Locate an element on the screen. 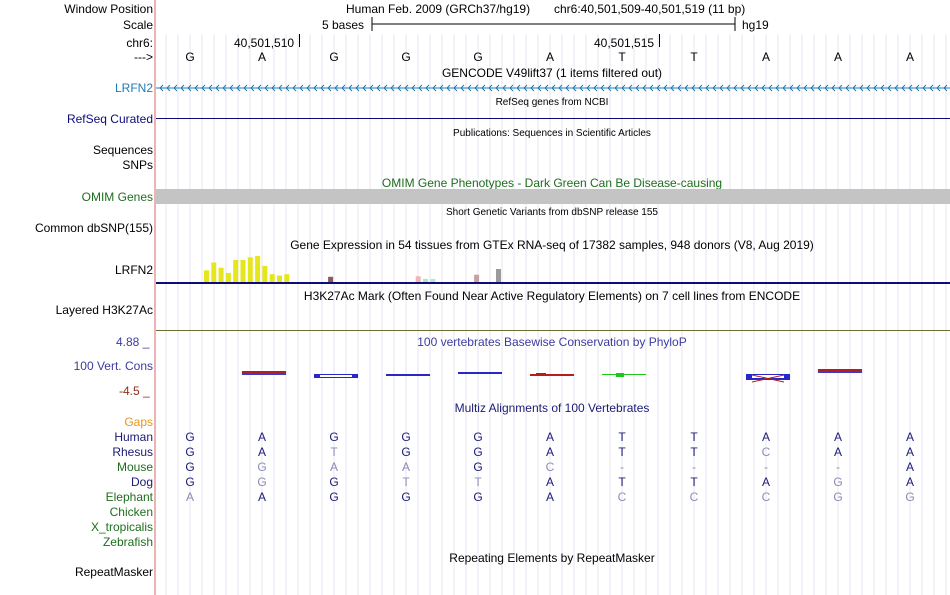 This screenshot has width=950, height=595. gaps-label: Gaps is located at coordinates (138, 422).